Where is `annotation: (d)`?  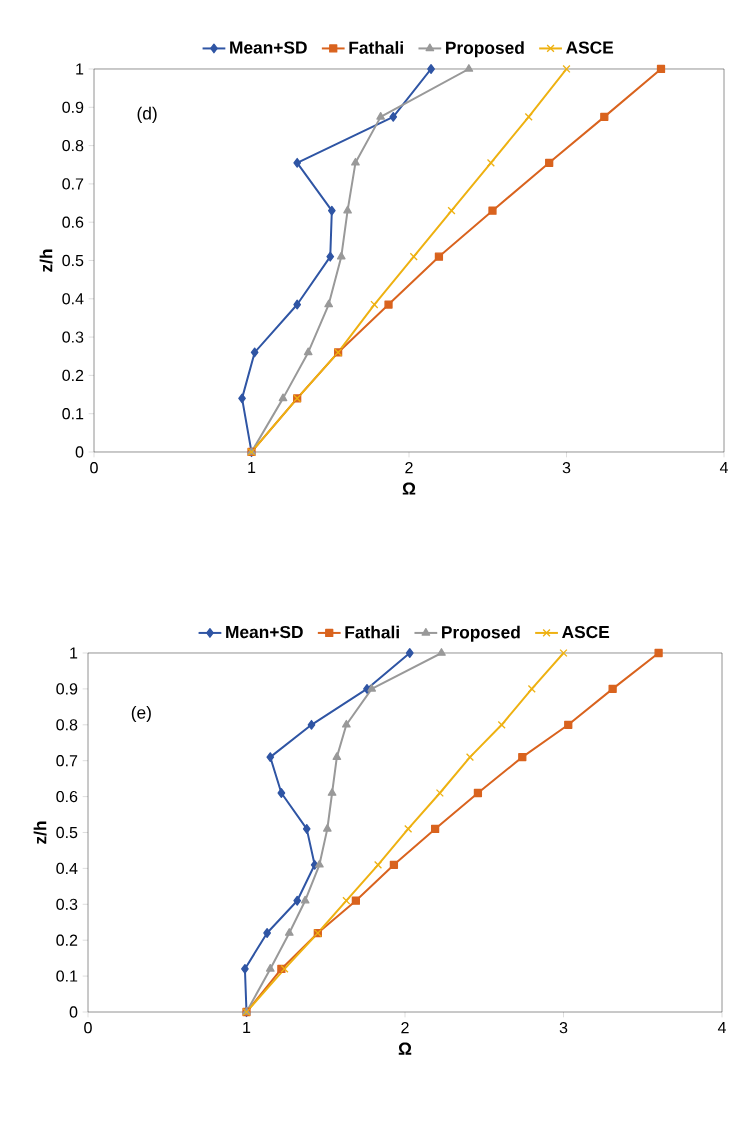 annotation: (d) is located at coordinates (147, 115).